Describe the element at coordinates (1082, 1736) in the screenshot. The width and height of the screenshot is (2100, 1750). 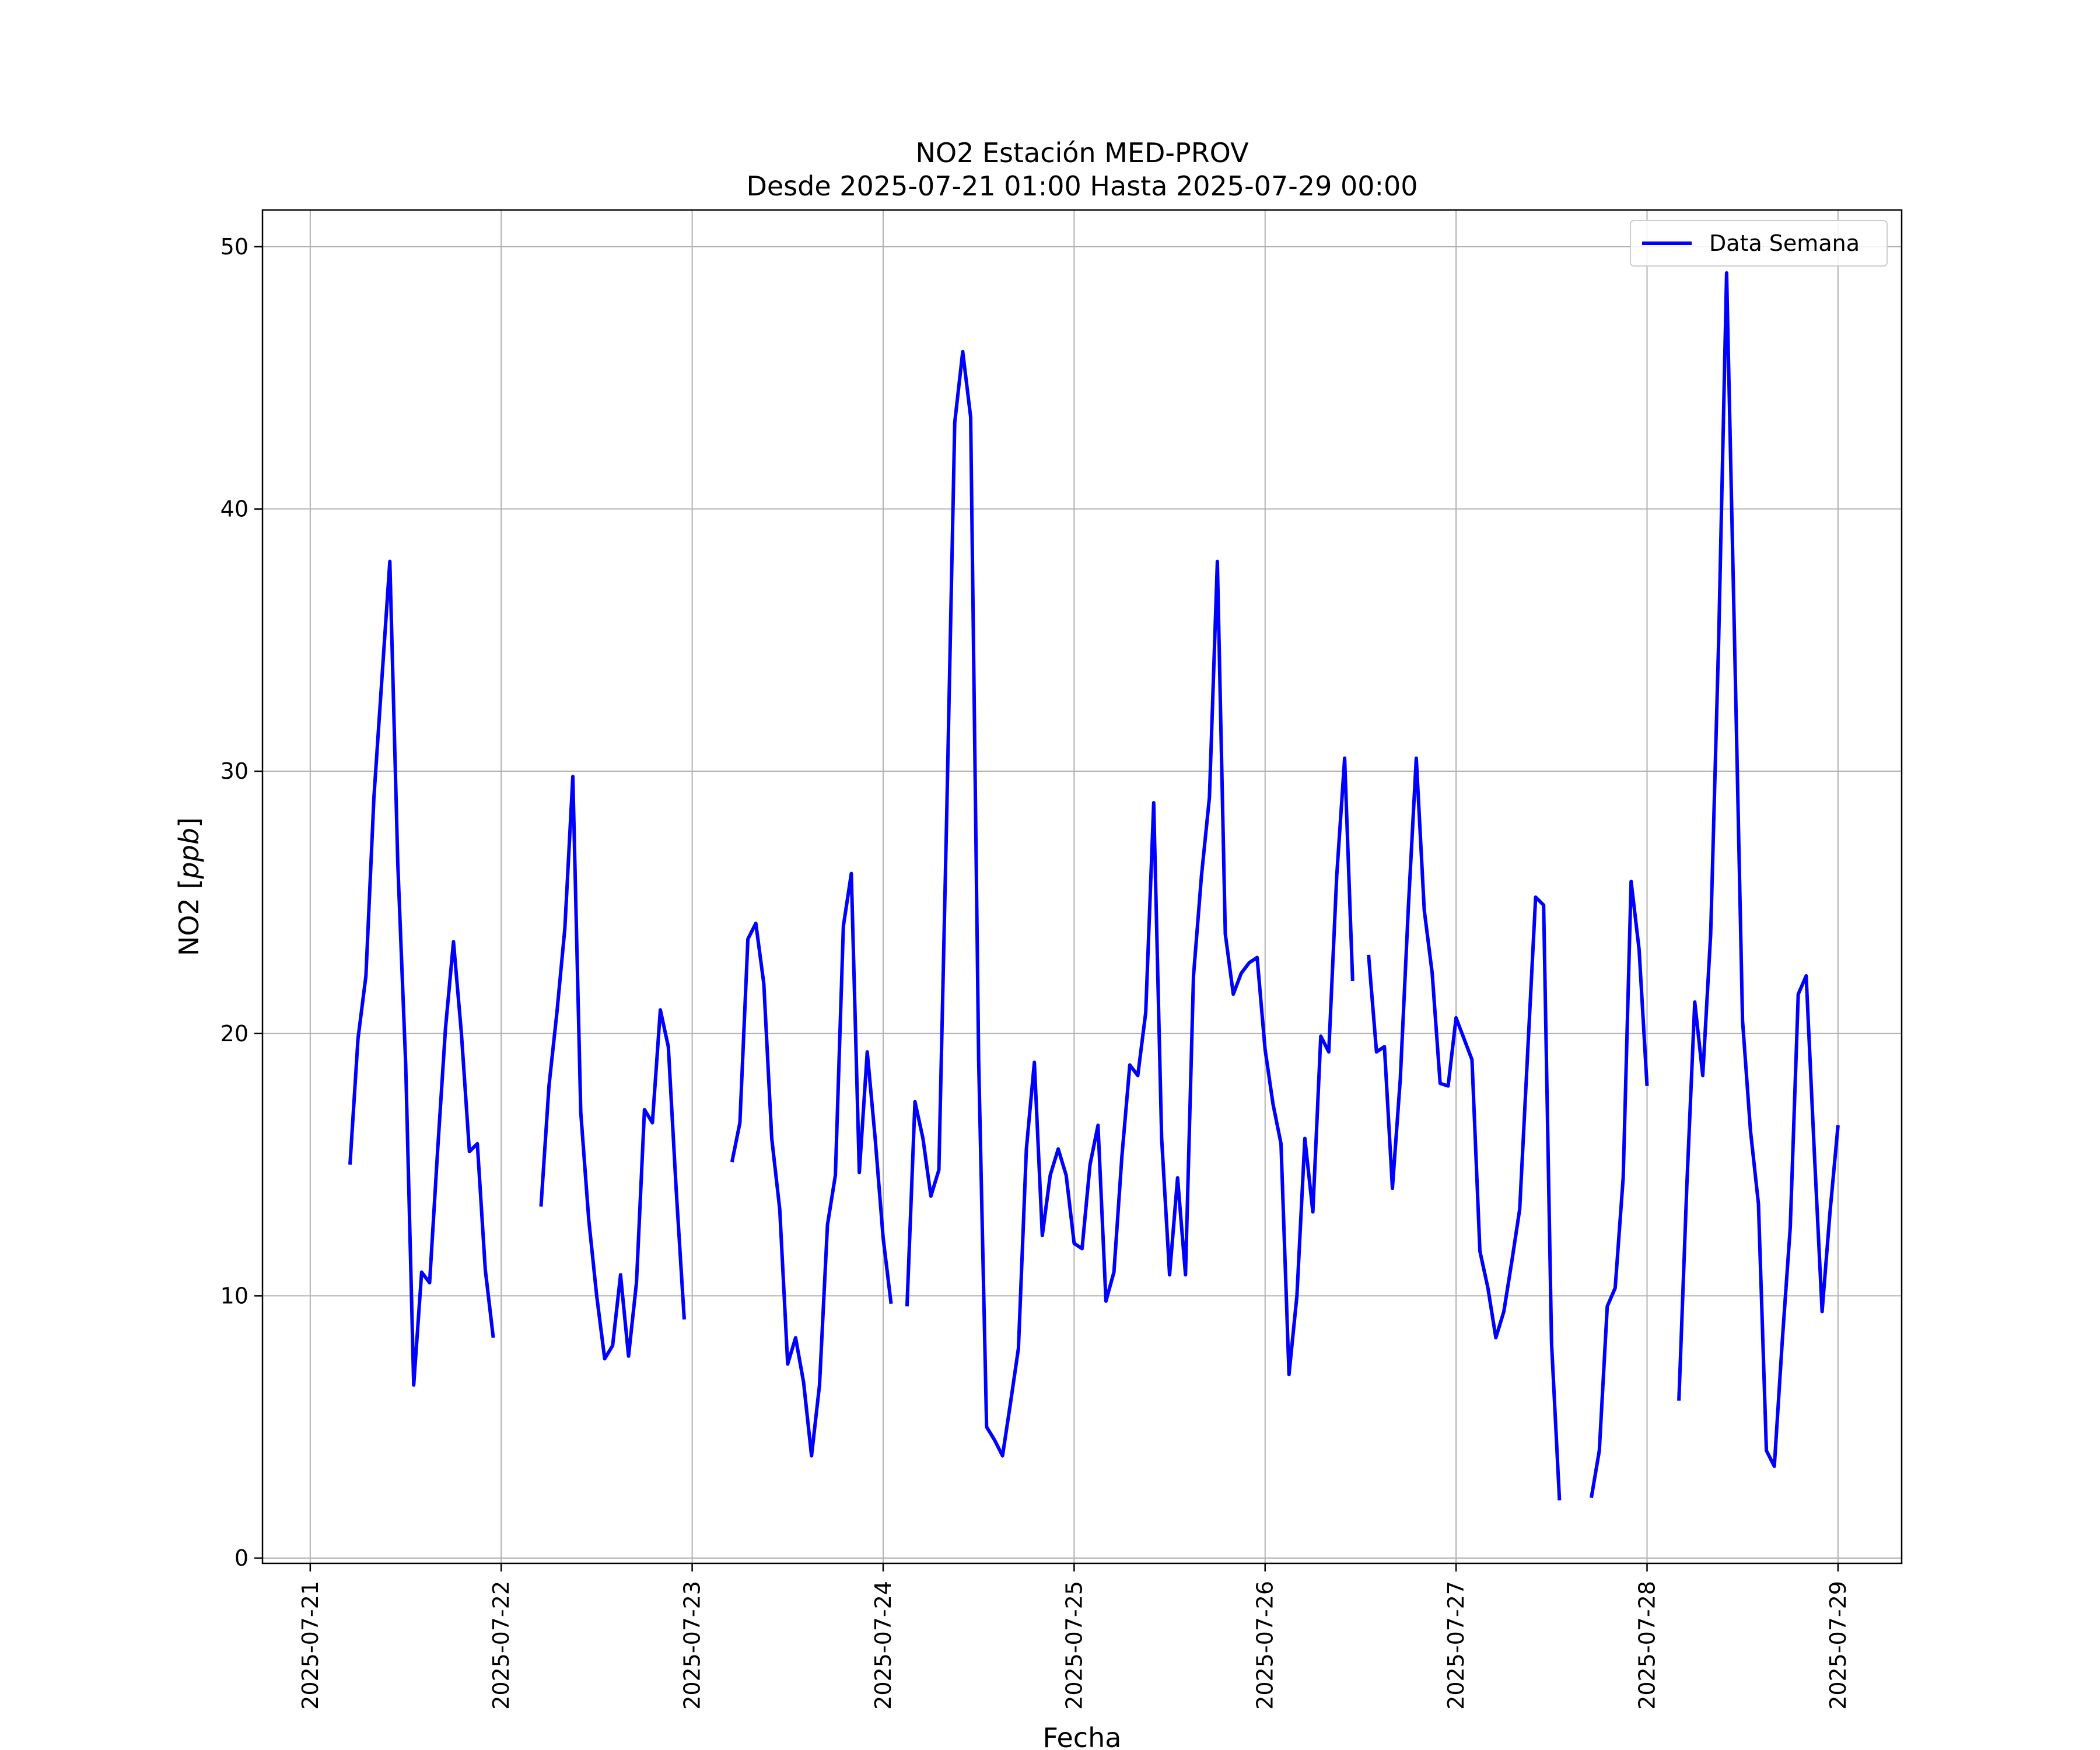
I see `x-axis-label: Fecha` at that location.